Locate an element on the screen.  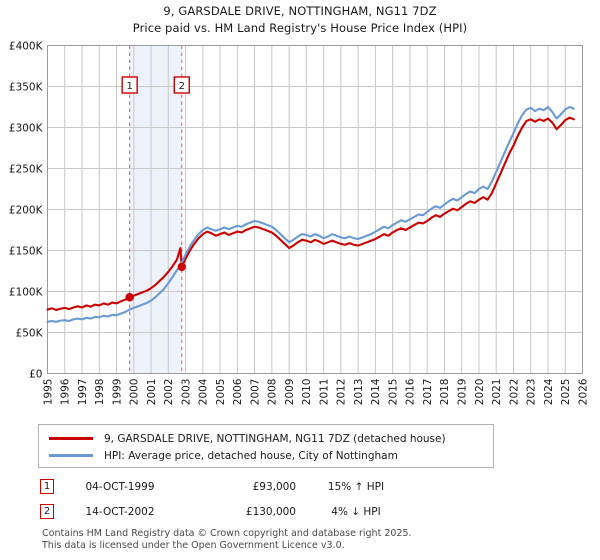
y-tick-label: £100K is located at coordinates (26, 292).